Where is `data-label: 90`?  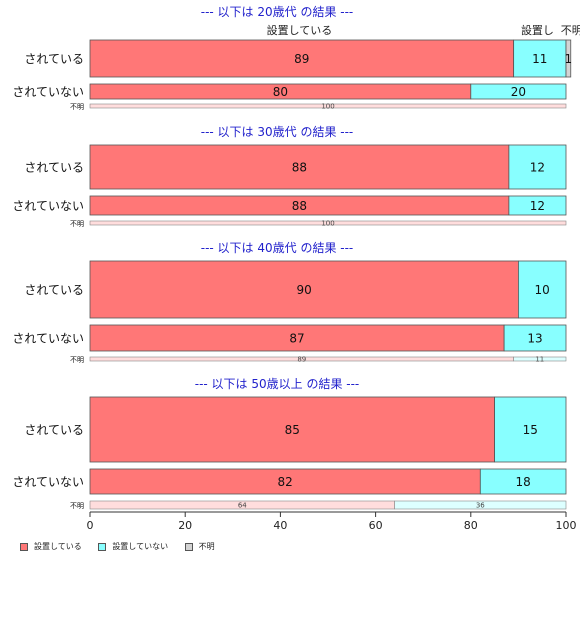
data-label: 90 is located at coordinates (304, 290).